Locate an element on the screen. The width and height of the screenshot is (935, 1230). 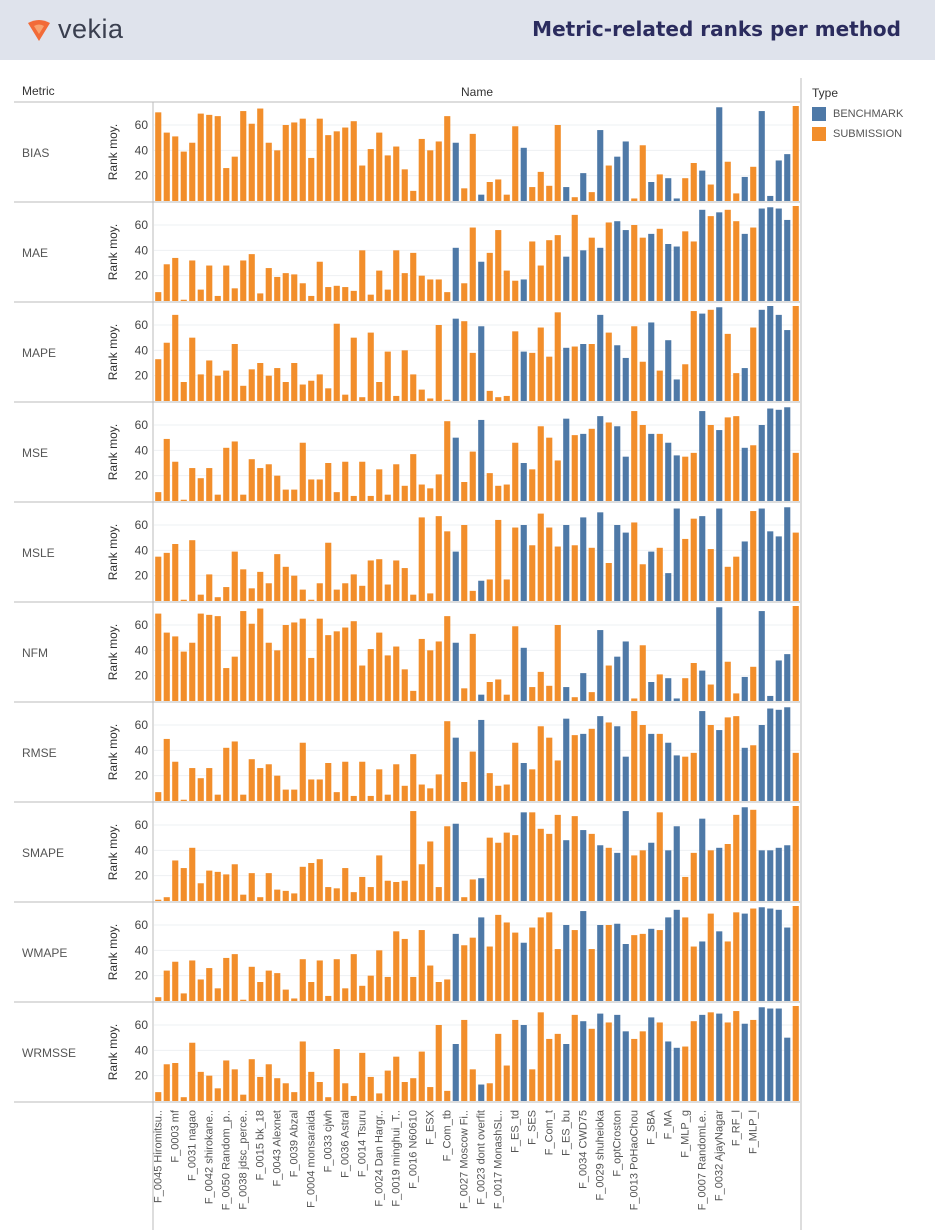
y-axis-label: Rank moy. is located at coordinates (113, 352).